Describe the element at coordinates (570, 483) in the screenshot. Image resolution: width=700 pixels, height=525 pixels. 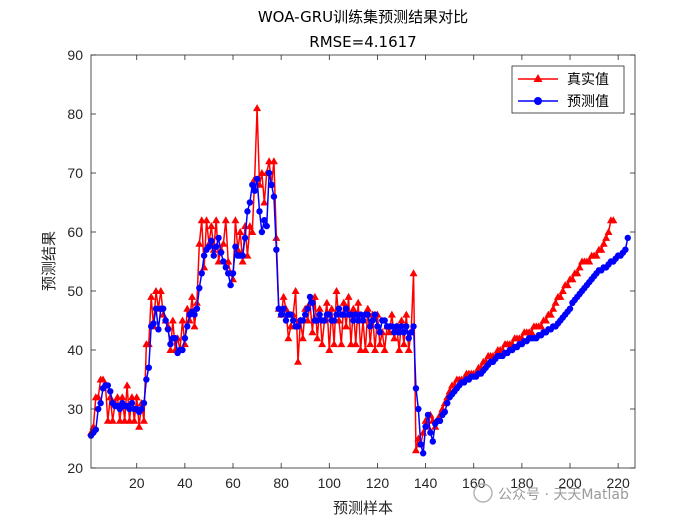
I see `x-tick-label: 200` at that location.